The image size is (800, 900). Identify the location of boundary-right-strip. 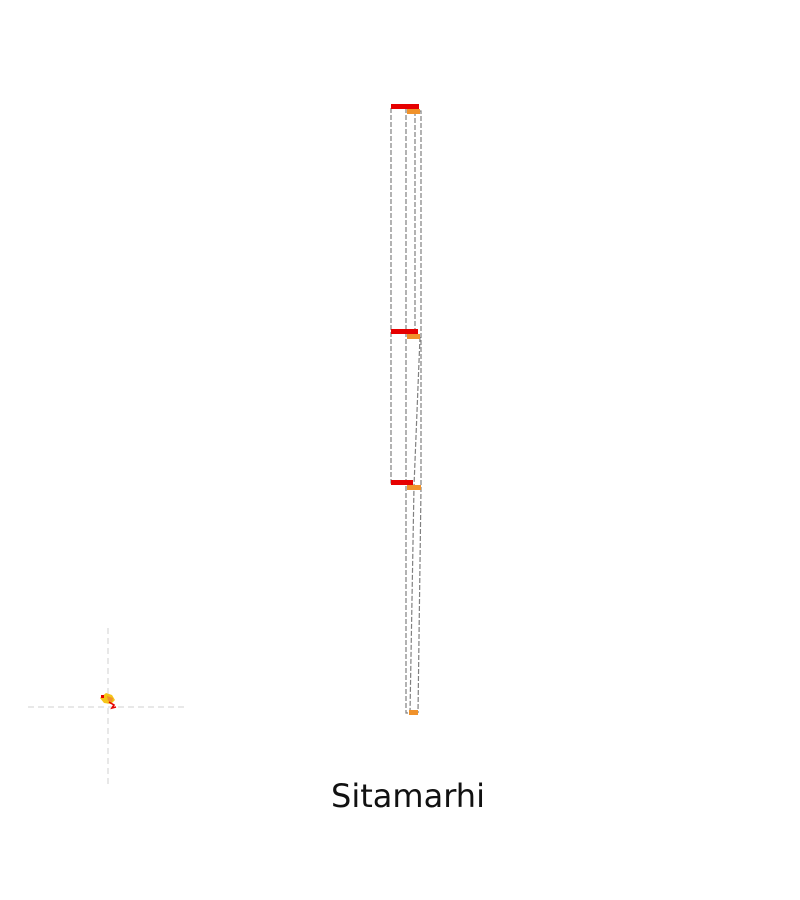
(419, 412).